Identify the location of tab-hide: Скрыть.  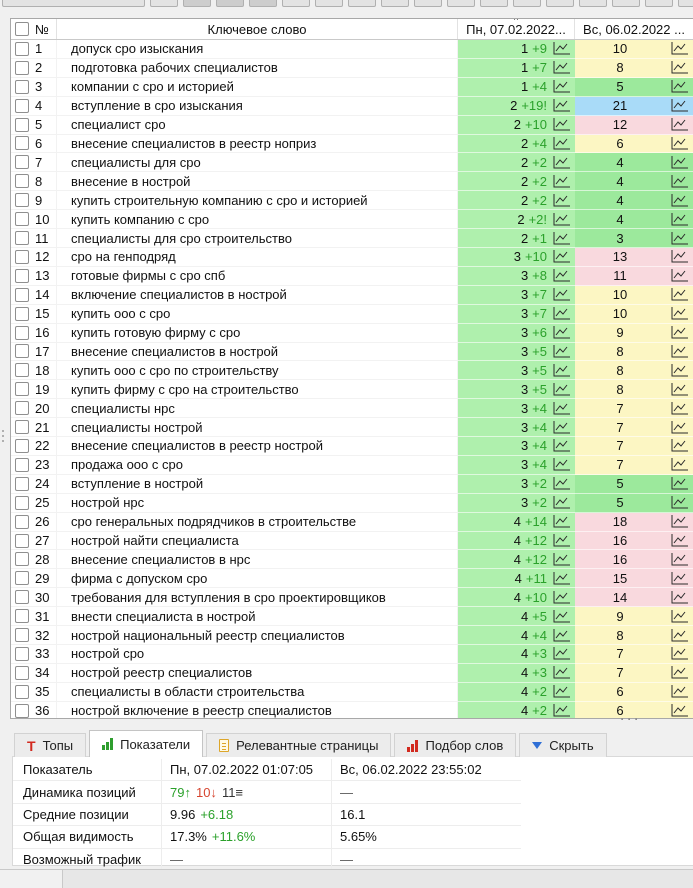
(563, 745).